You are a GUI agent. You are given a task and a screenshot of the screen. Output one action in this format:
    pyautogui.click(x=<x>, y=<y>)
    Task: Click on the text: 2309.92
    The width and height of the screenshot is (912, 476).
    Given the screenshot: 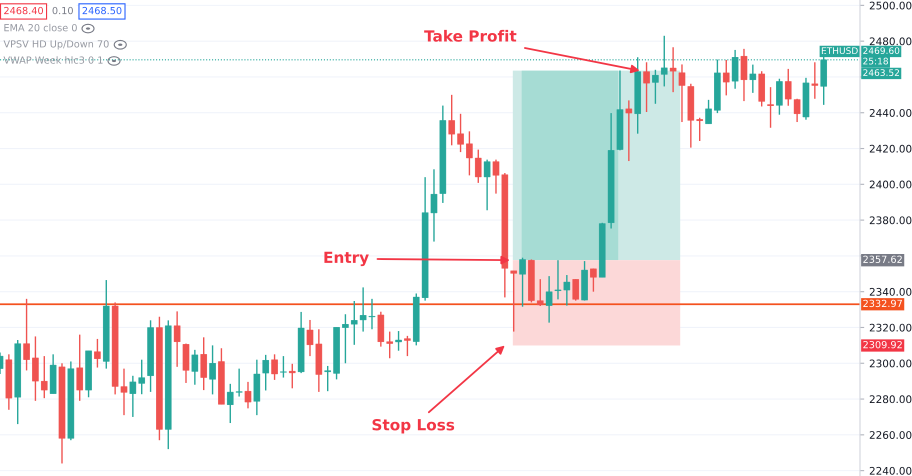 What is the action you would take?
    pyautogui.click(x=882, y=344)
    